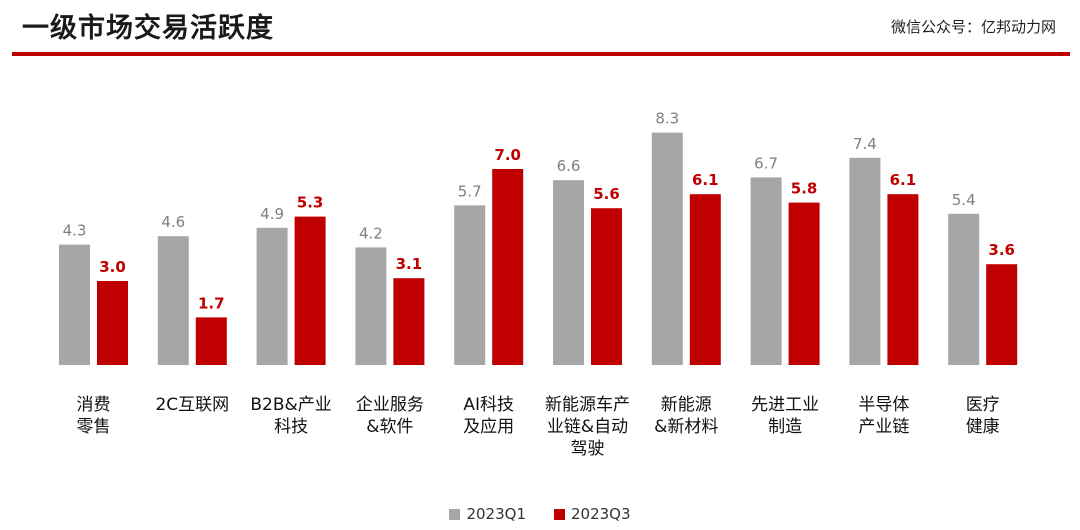 The width and height of the screenshot is (1080, 530). Describe the element at coordinates (409, 264) in the screenshot. I see `data-label-2023Q3-3: 3.1` at that location.